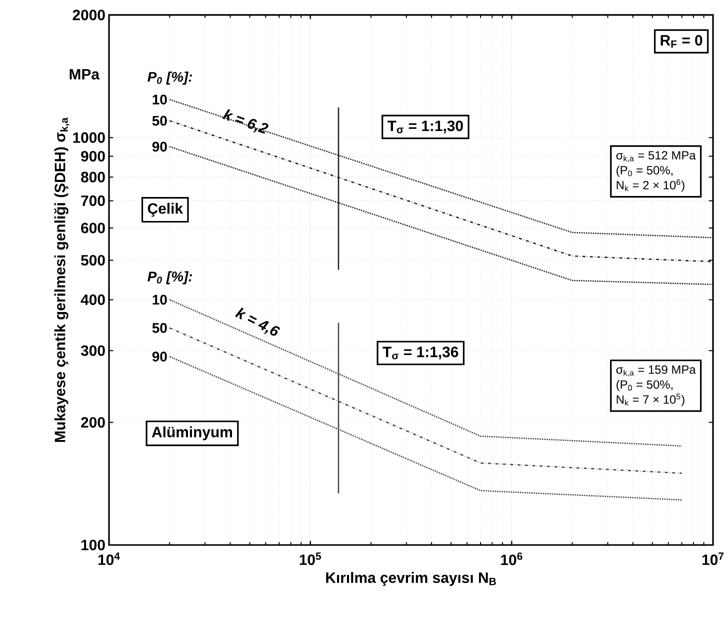 Image resolution: width=728 pixels, height=630 pixels. What do you see at coordinates (311, 559) in the screenshot?
I see `x-tick-label: 10$^{5}$` at bounding box center [311, 559].